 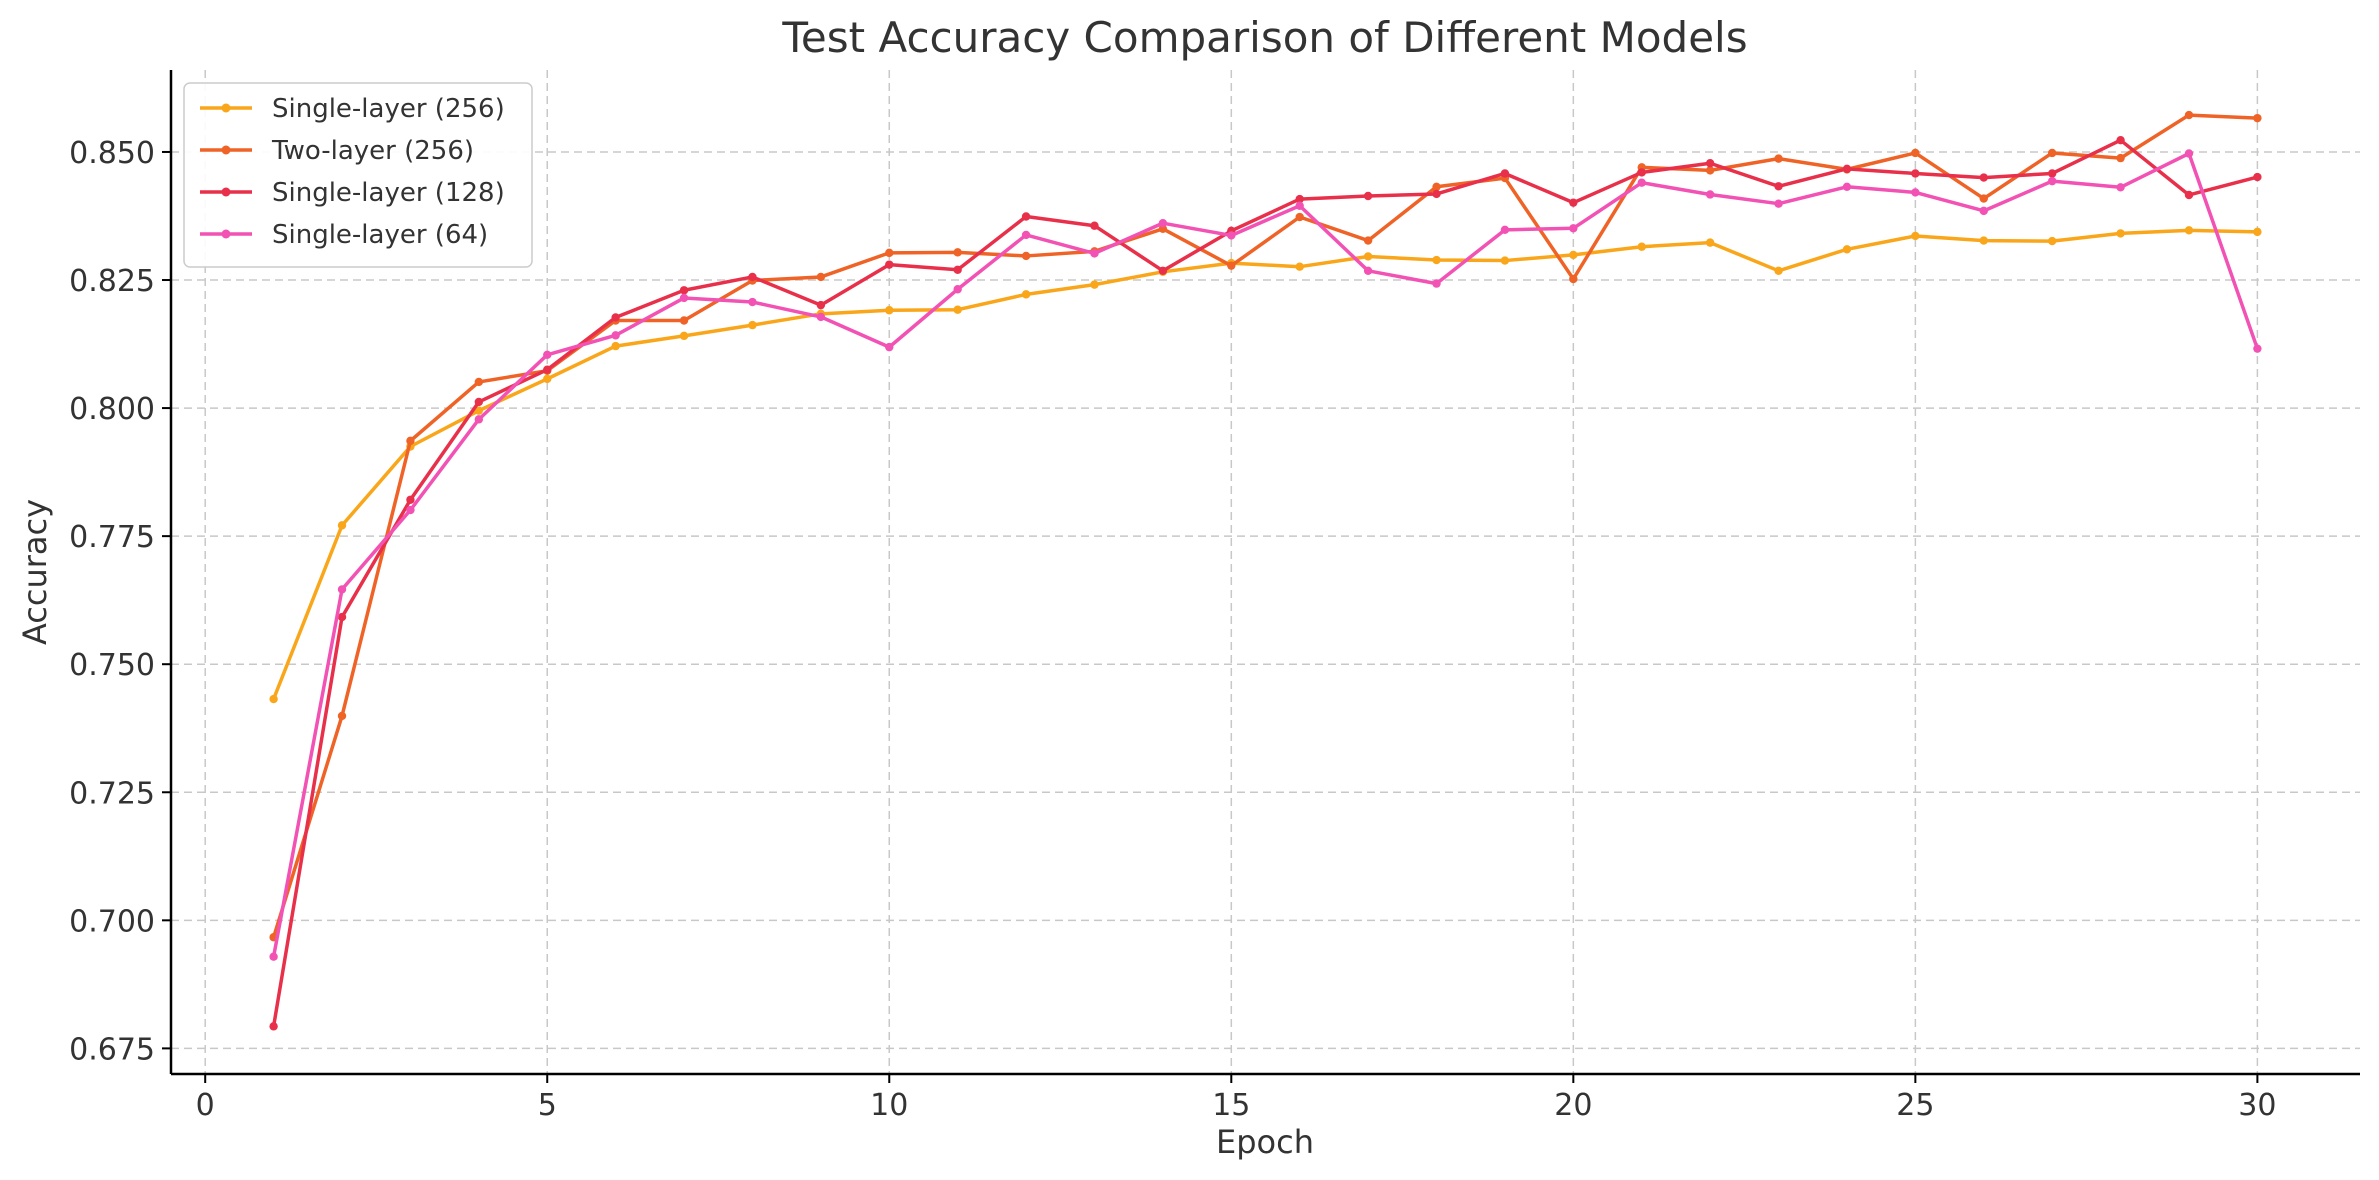 What do you see at coordinates (372, 151) in the screenshot?
I see `legend-label: Two-layer (256)` at bounding box center [372, 151].